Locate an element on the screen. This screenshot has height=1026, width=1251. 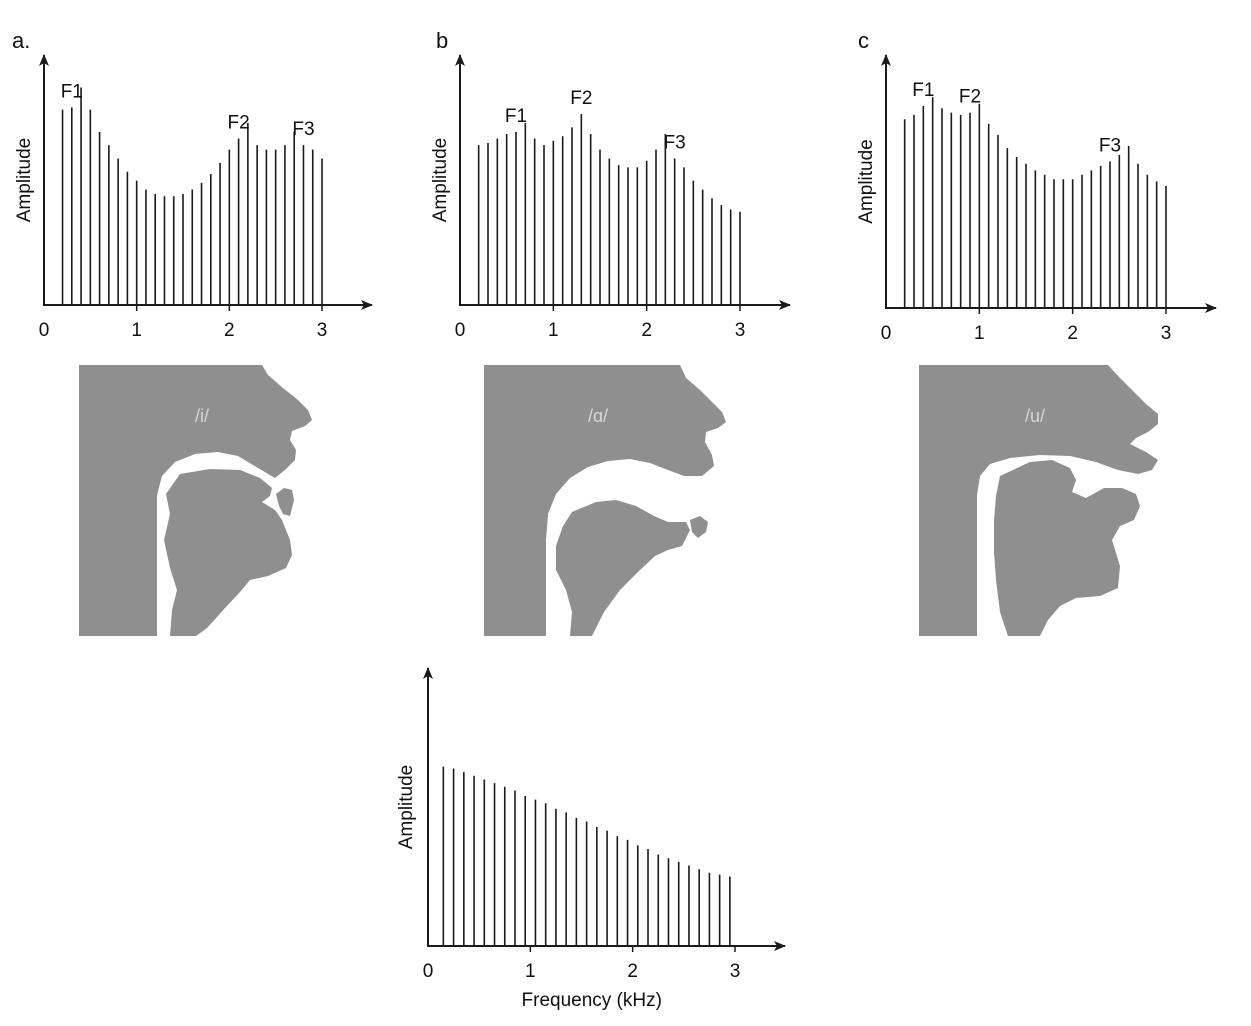
panel-label-c: c is located at coordinates (863, 40).